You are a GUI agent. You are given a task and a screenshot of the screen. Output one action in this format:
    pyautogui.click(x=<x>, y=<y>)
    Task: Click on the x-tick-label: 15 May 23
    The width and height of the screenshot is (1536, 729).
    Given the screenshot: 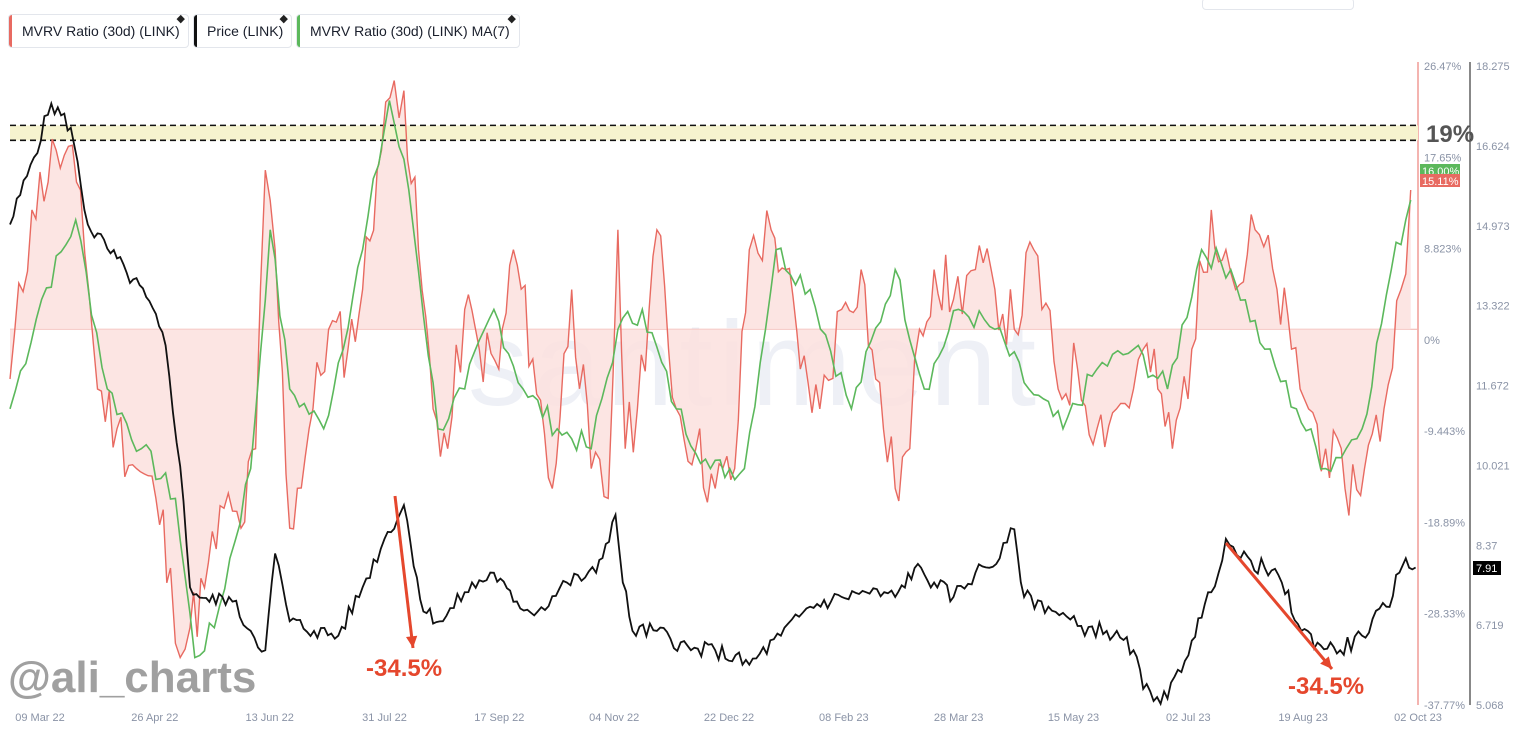 What is the action you would take?
    pyautogui.click(x=1073, y=718)
    